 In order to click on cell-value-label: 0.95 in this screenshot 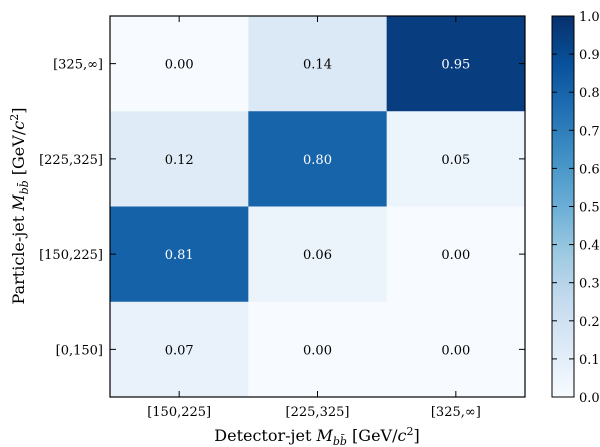, I will do `click(455, 65)`.